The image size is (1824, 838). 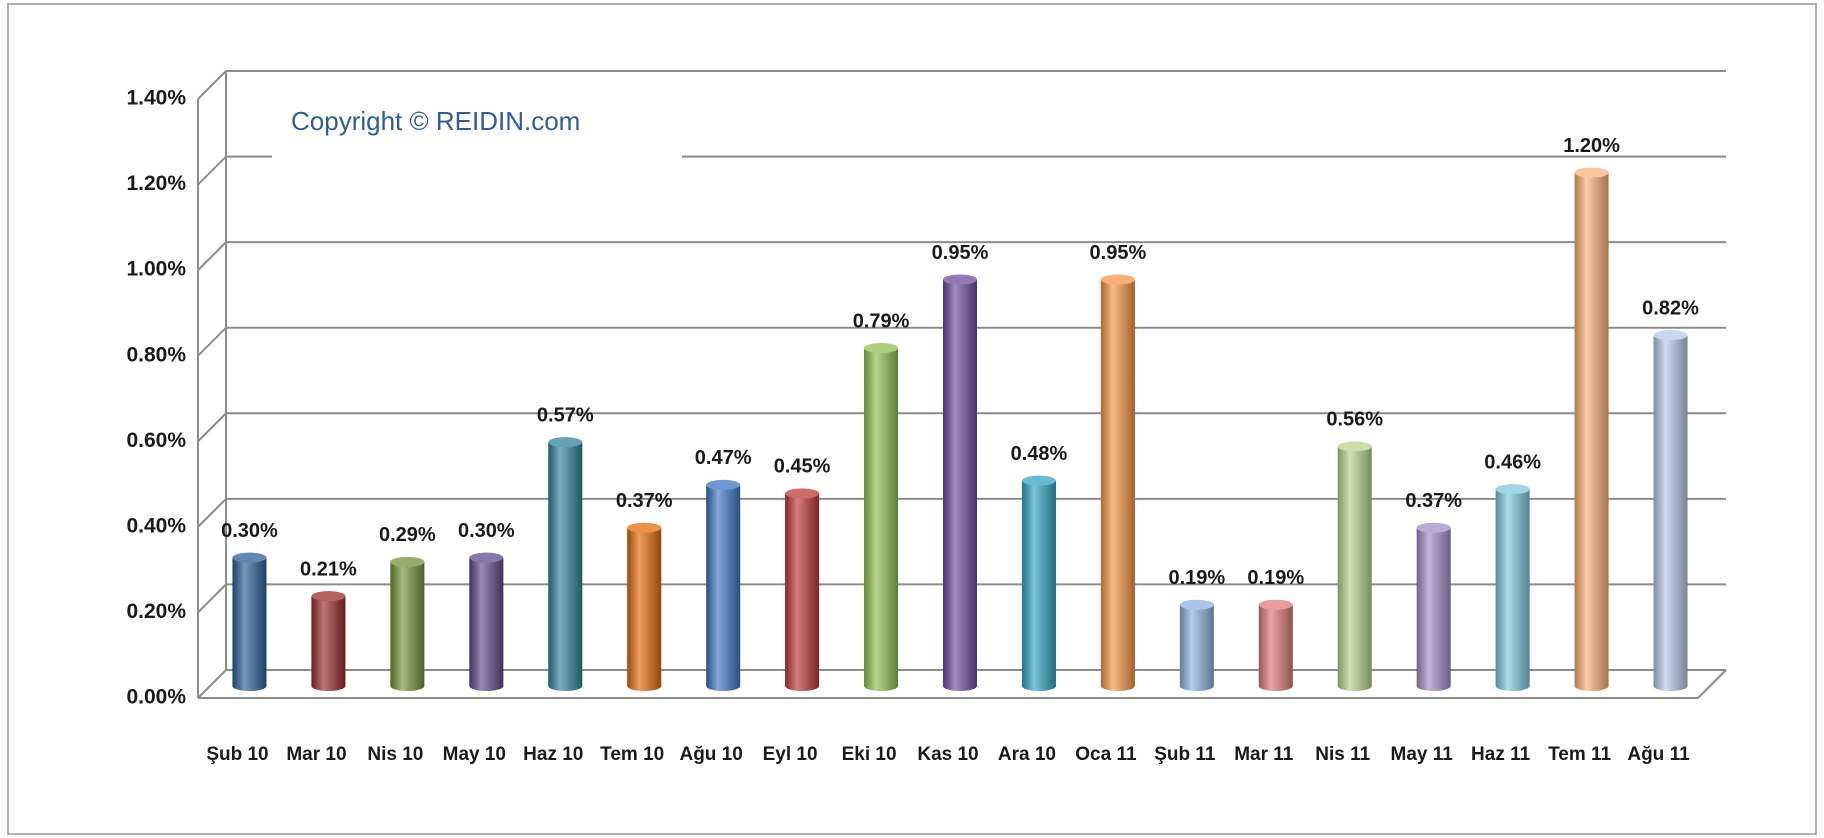 I want to click on x-tick-label: Oca 11, so click(x=1106, y=754).